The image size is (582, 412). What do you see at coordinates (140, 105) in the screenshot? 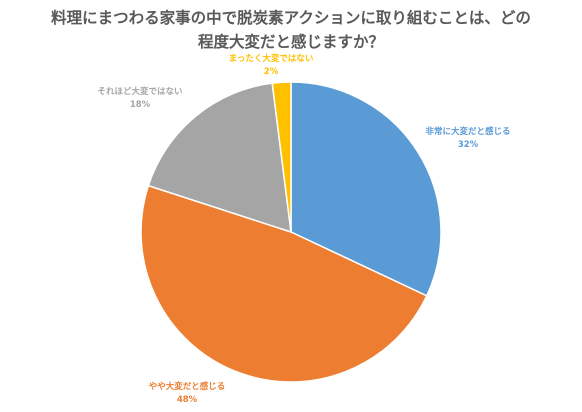
I see `slice-percent: 18%` at bounding box center [140, 105].